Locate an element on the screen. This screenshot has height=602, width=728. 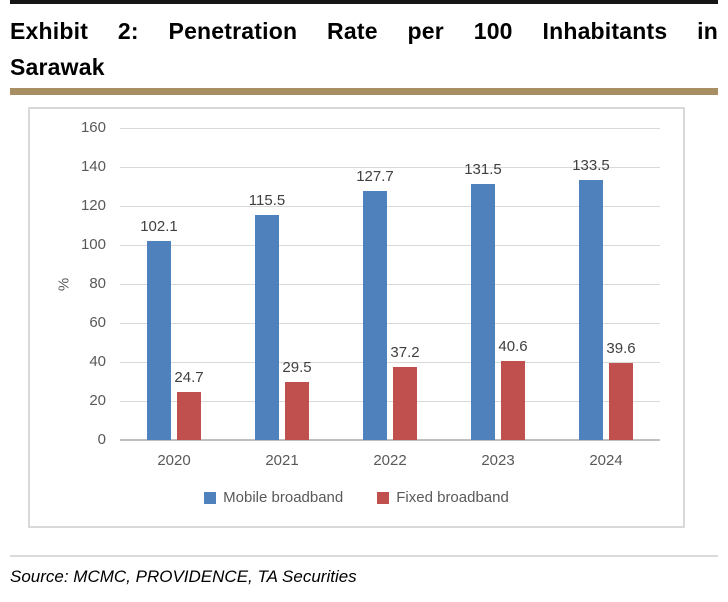
legend-swatch-fixed is located at coordinates (383, 497).